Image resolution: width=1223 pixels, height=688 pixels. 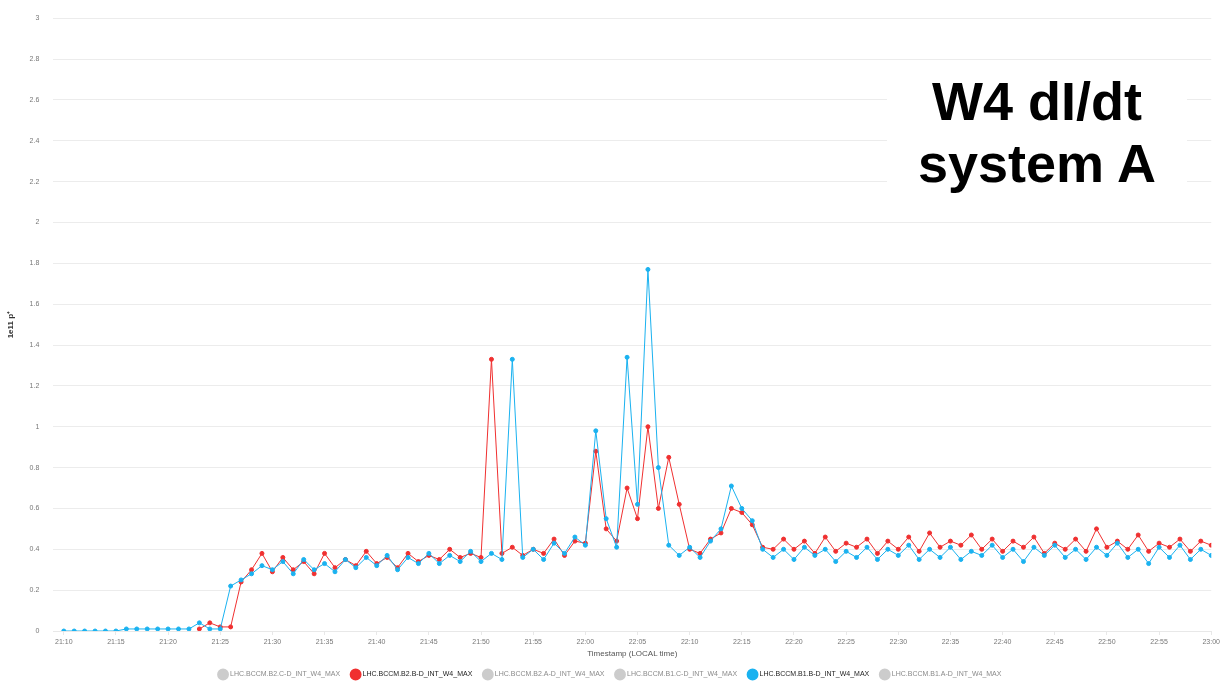 What do you see at coordinates (1037, 132) in the screenshot?
I see `text: W4 dI/dt system A` at bounding box center [1037, 132].